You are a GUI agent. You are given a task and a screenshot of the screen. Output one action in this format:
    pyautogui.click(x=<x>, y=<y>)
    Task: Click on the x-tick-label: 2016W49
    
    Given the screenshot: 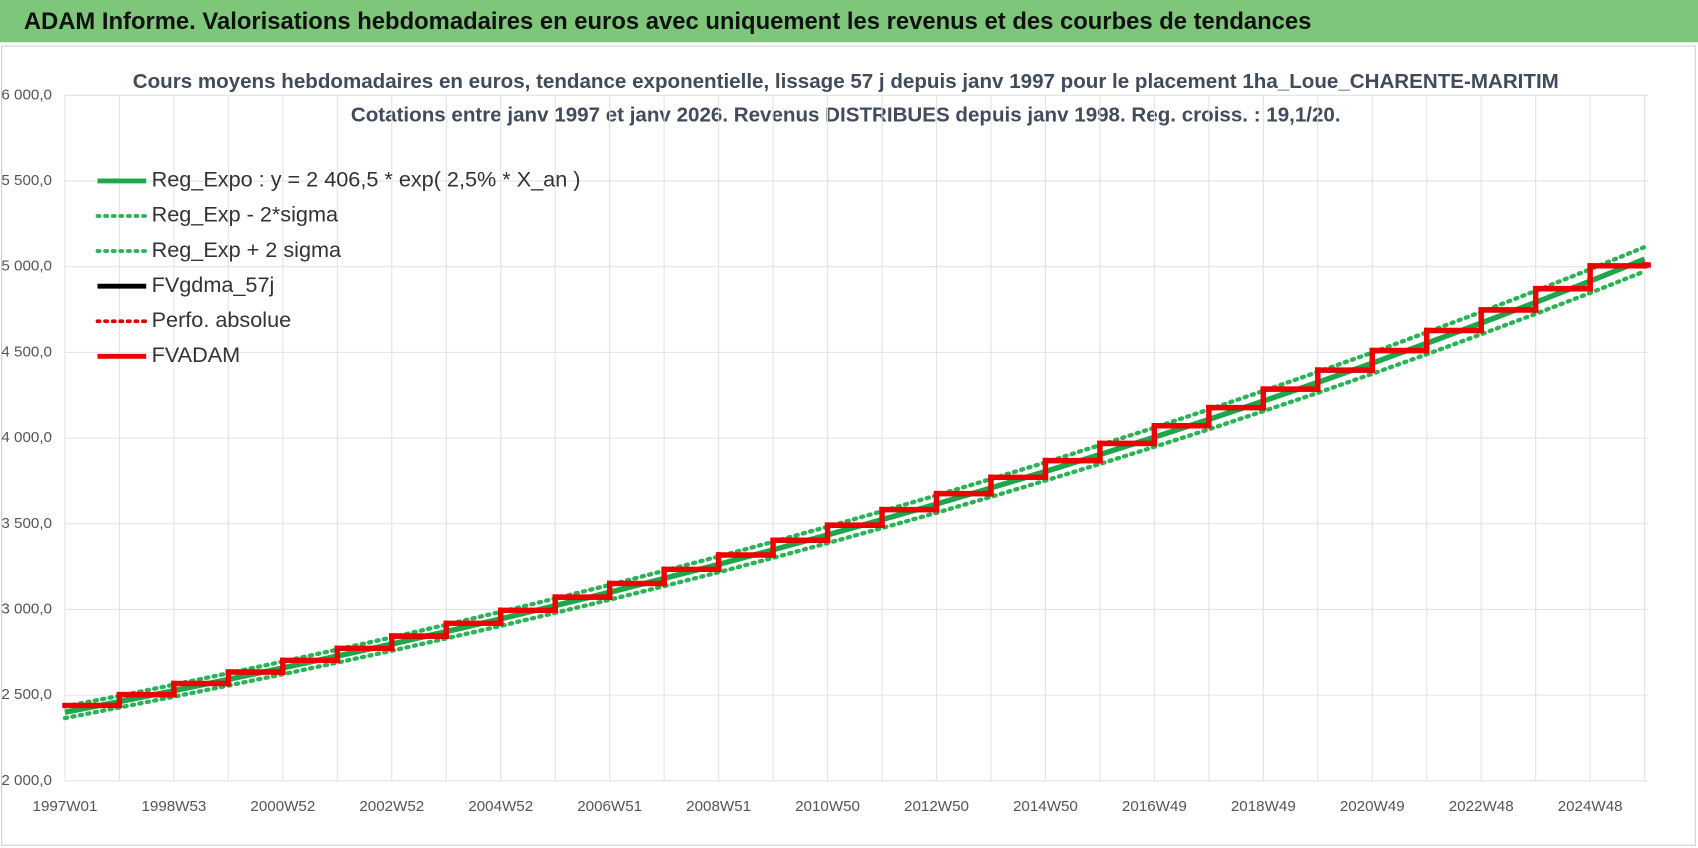 What is the action you would take?
    pyautogui.click(x=1154, y=806)
    